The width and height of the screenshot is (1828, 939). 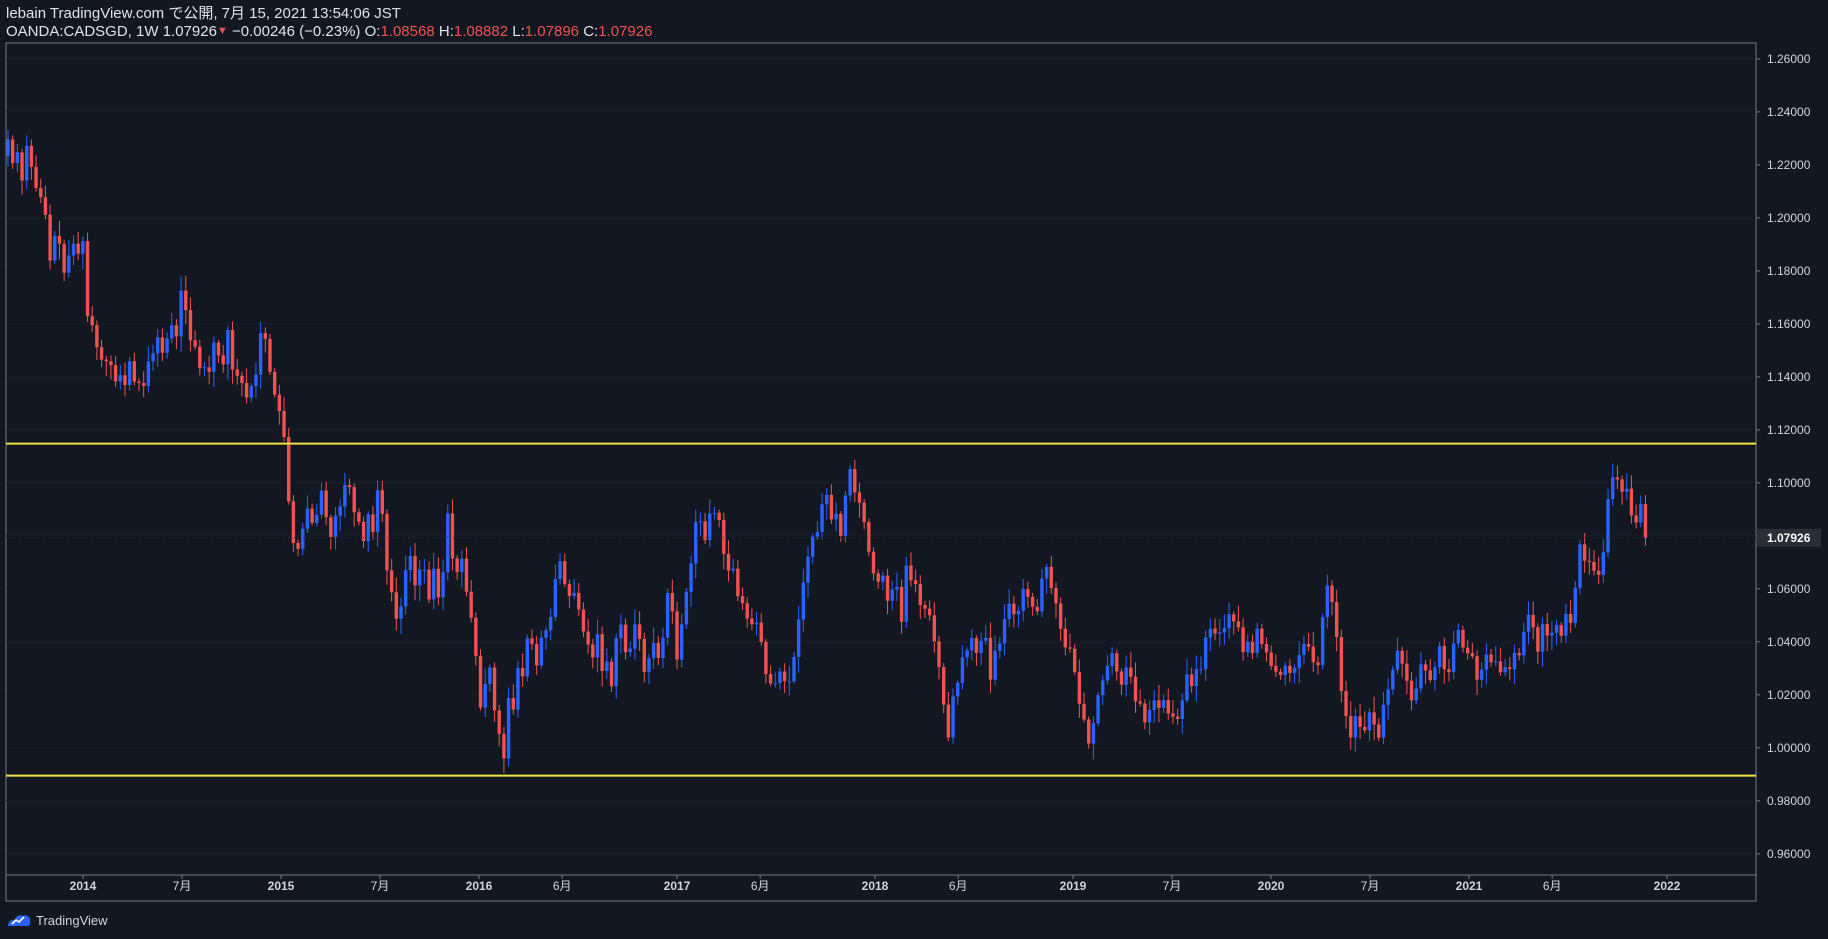 What do you see at coordinates (1667, 886) in the screenshot?
I see `x-tick-label: 2022` at bounding box center [1667, 886].